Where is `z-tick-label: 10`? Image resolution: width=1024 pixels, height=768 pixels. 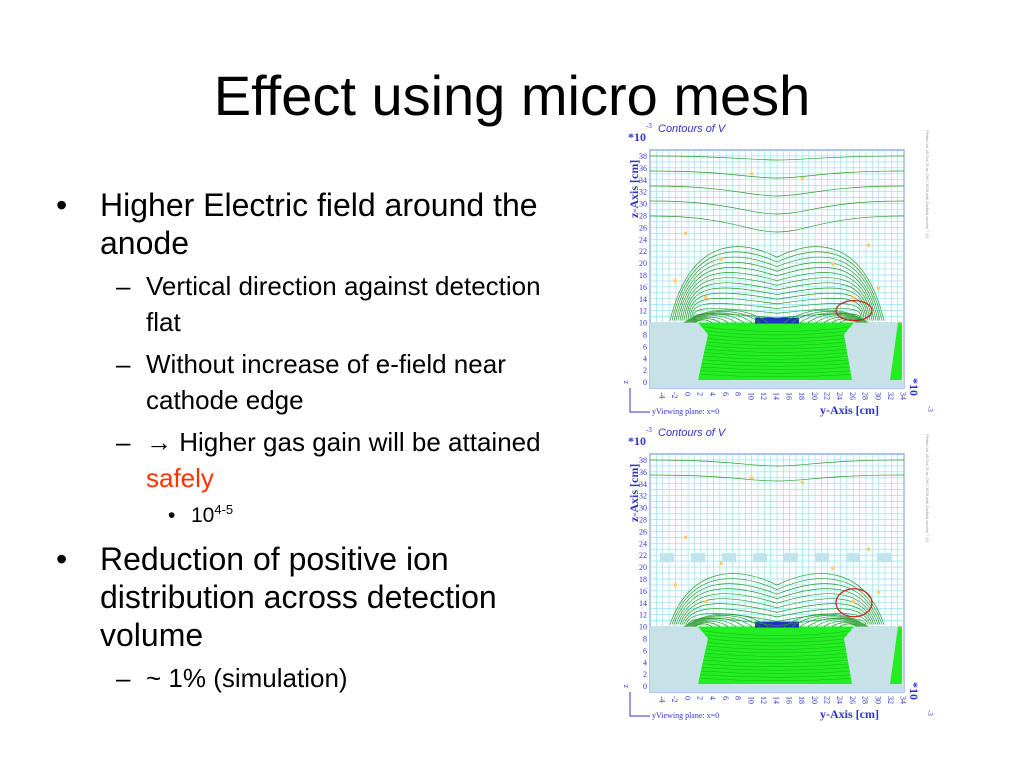
z-tick-label: 10 is located at coordinates (643, 323).